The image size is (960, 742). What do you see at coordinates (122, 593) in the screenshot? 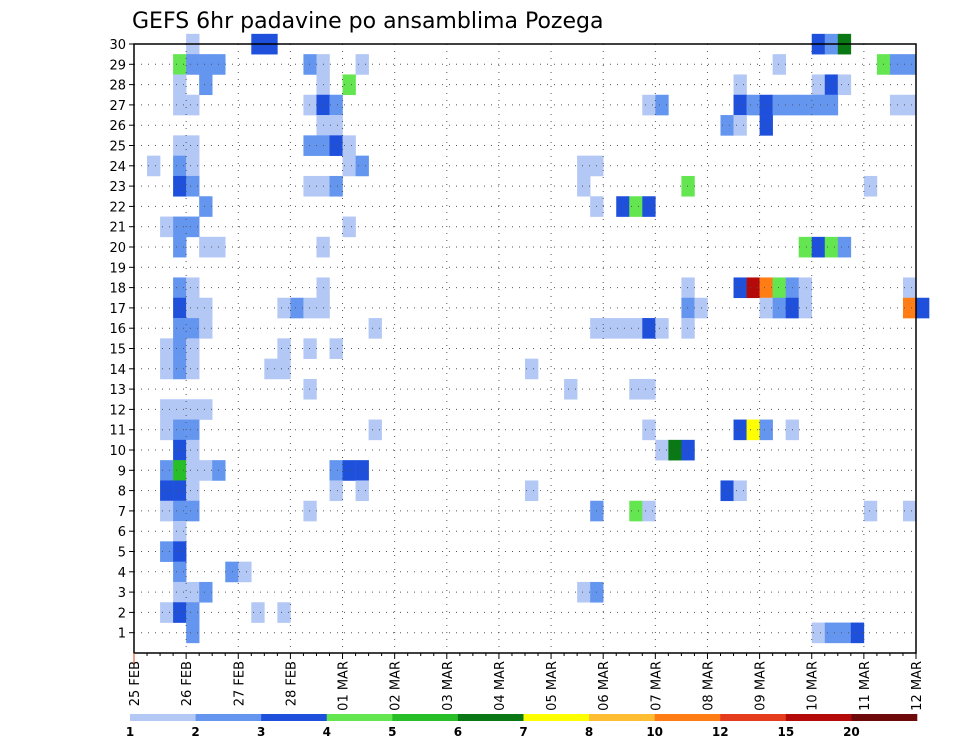
I see `y-tick-label: 3` at bounding box center [122, 593].